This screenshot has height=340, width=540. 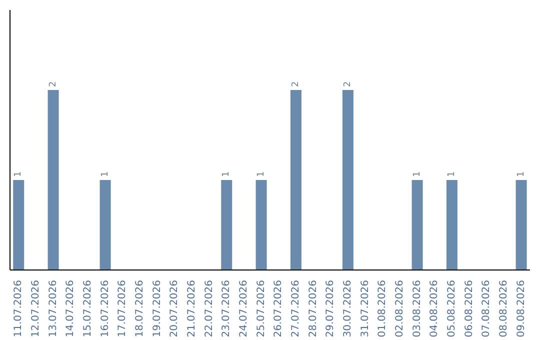 What do you see at coordinates (88, 309) in the screenshot?
I see `x-tick-label: 15.07.2026` at bounding box center [88, 309].